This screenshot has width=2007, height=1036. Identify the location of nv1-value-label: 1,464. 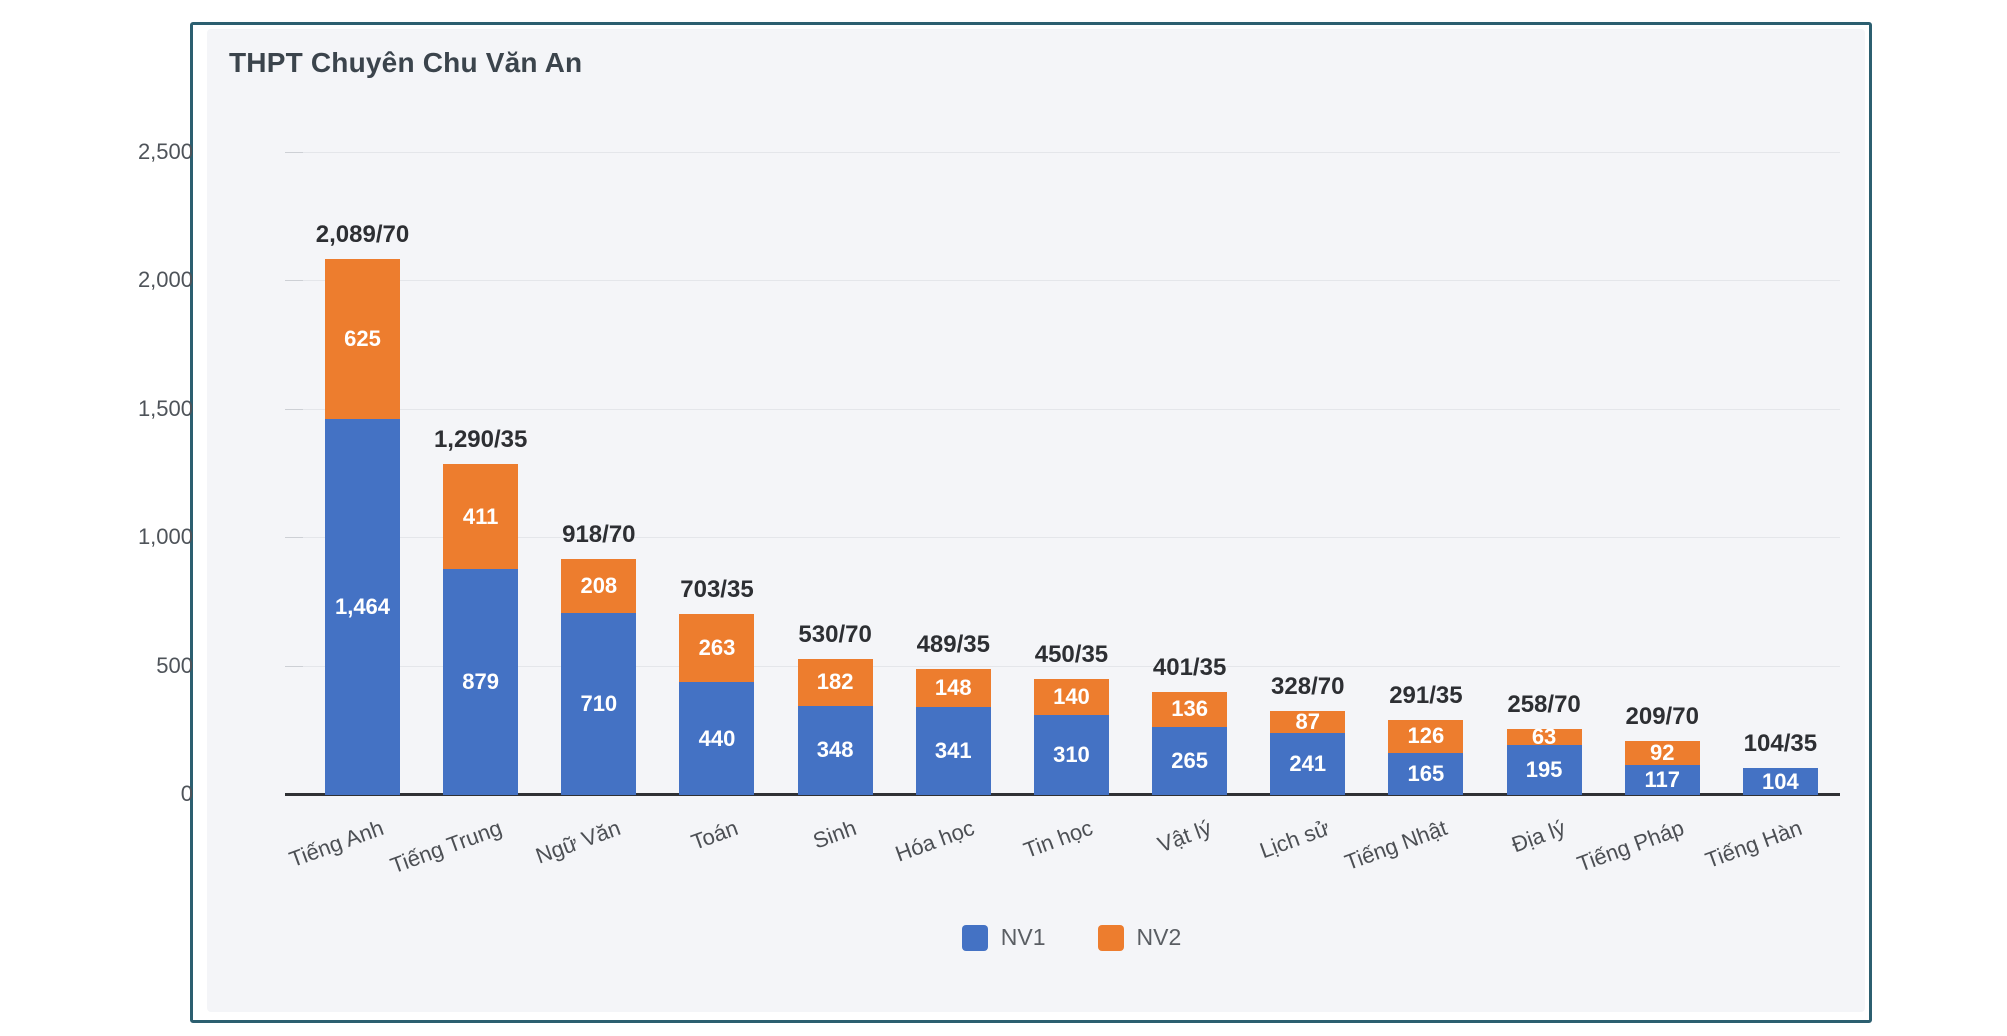
(362, 607).